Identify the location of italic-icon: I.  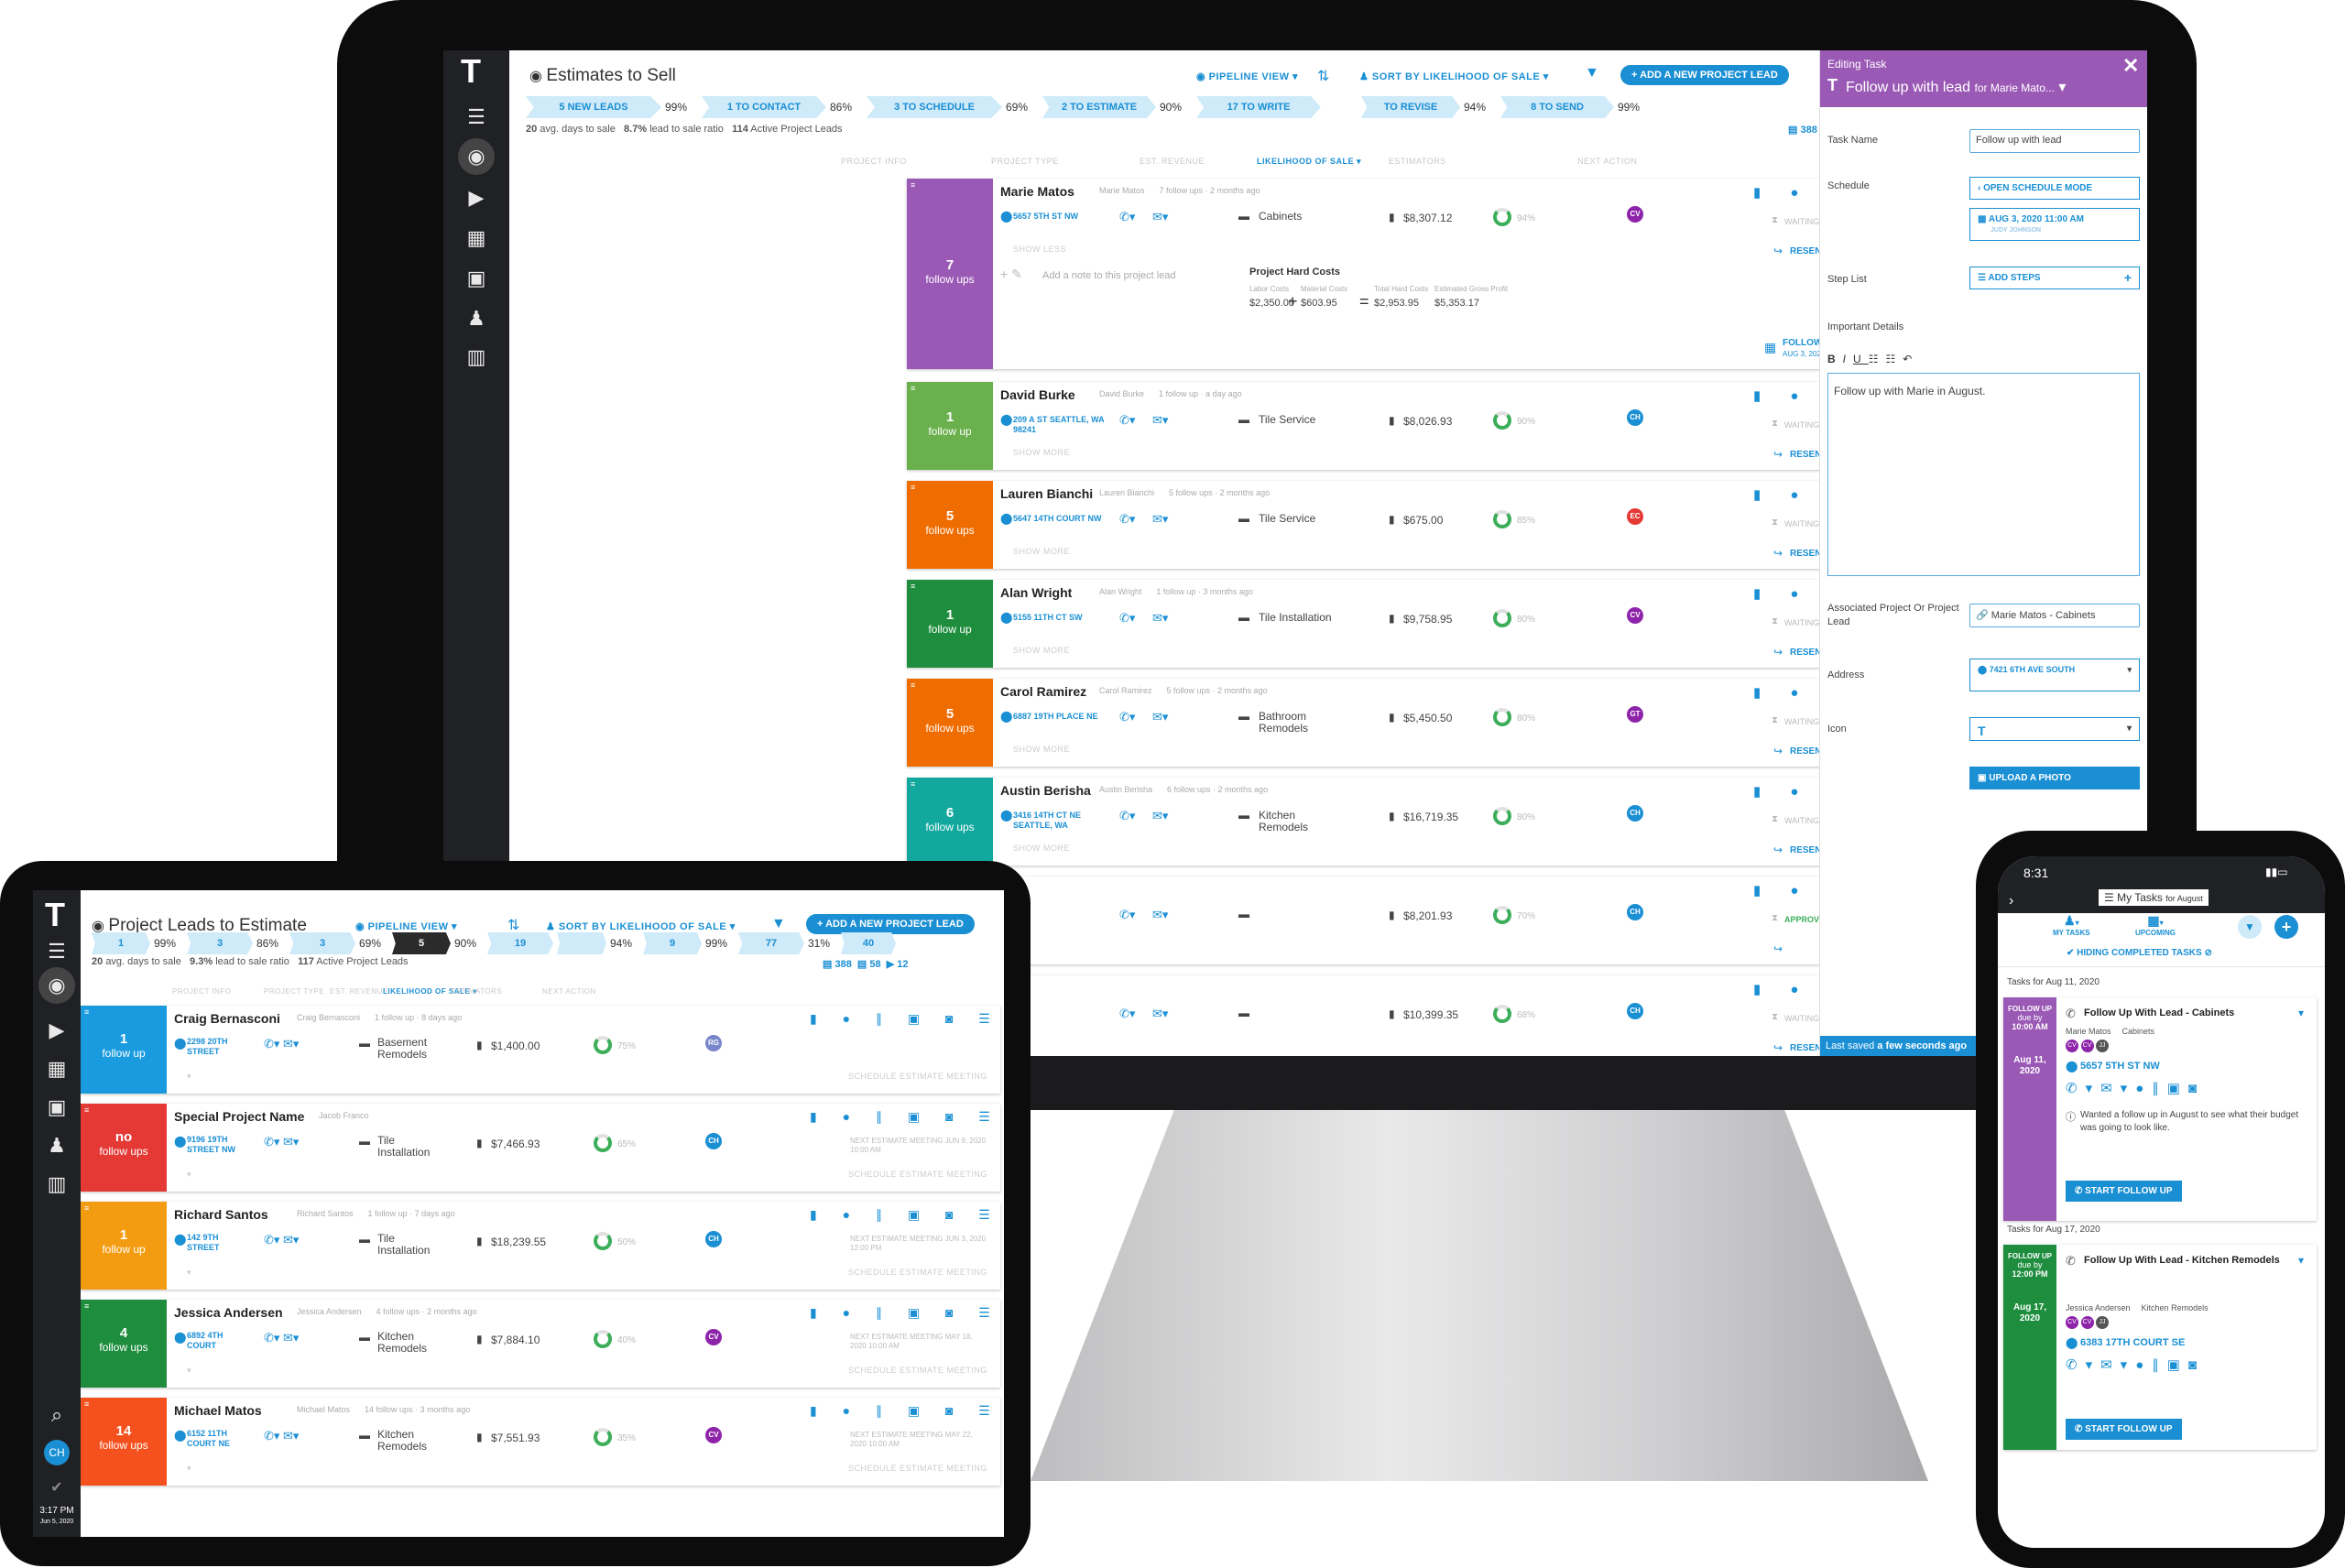
(1848, 359).